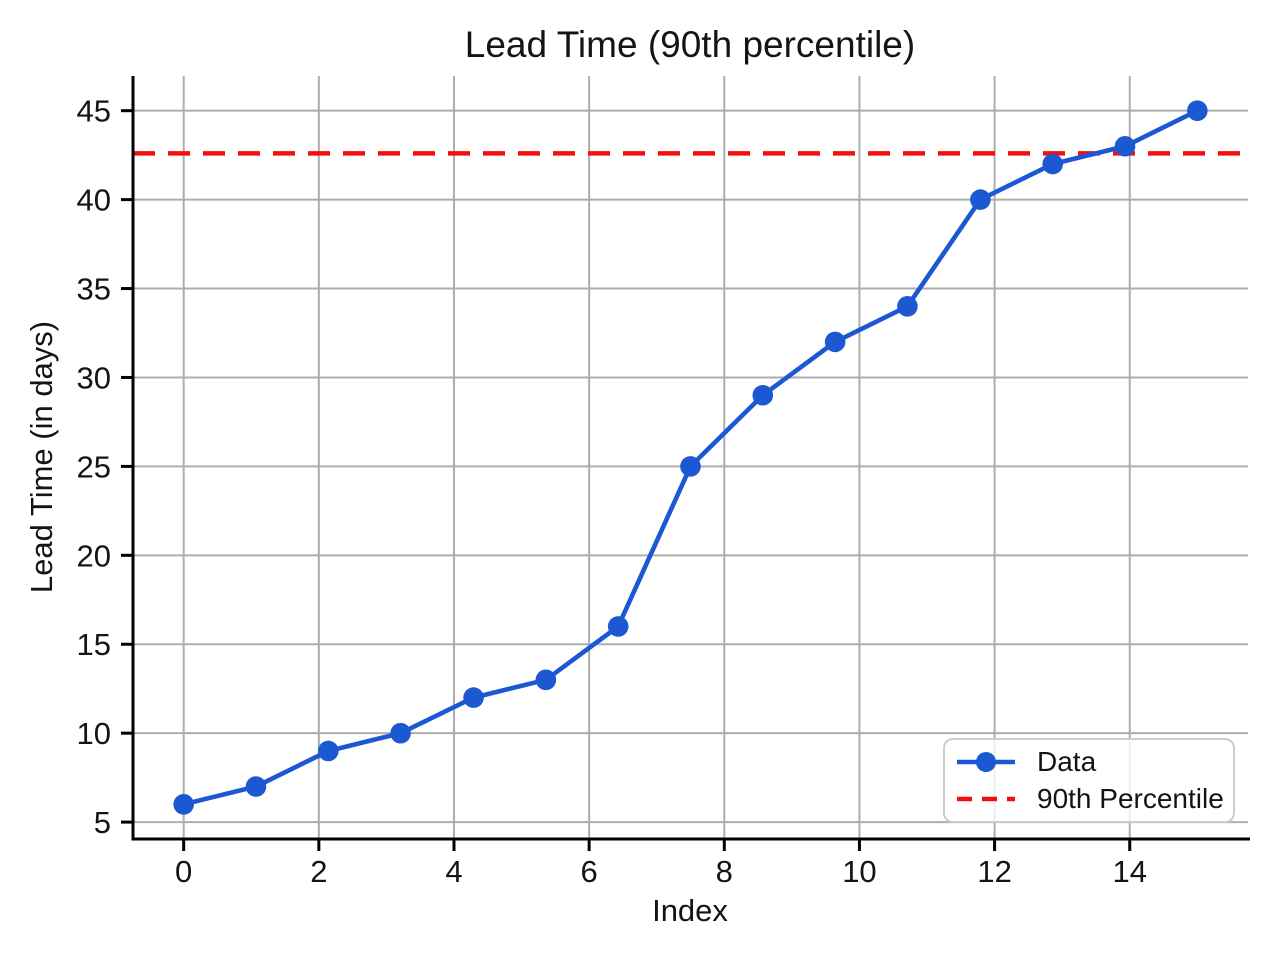  What do you see at coordinates (589, 871) in the screenshot?
I see `x-tick-label: 6` at bounding box center [589, 871].